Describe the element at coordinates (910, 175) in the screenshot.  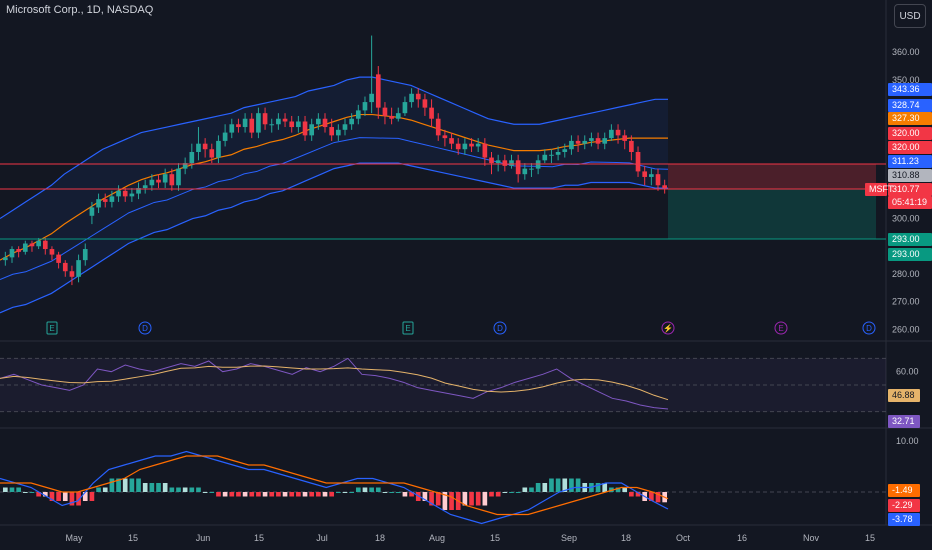
I see `price-tag: 310.88` at that location.